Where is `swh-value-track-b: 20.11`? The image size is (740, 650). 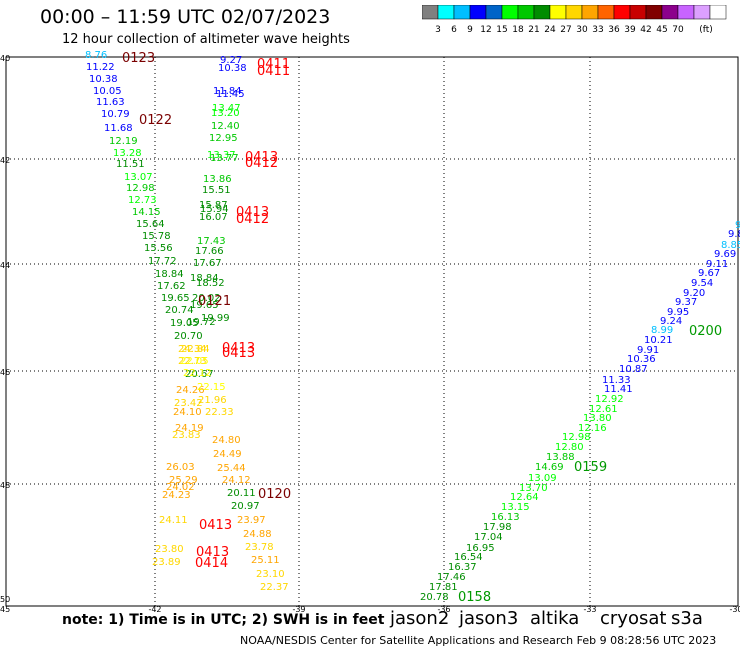 swh-value-track-b: 20.11 is located at coordinates (241, 493).